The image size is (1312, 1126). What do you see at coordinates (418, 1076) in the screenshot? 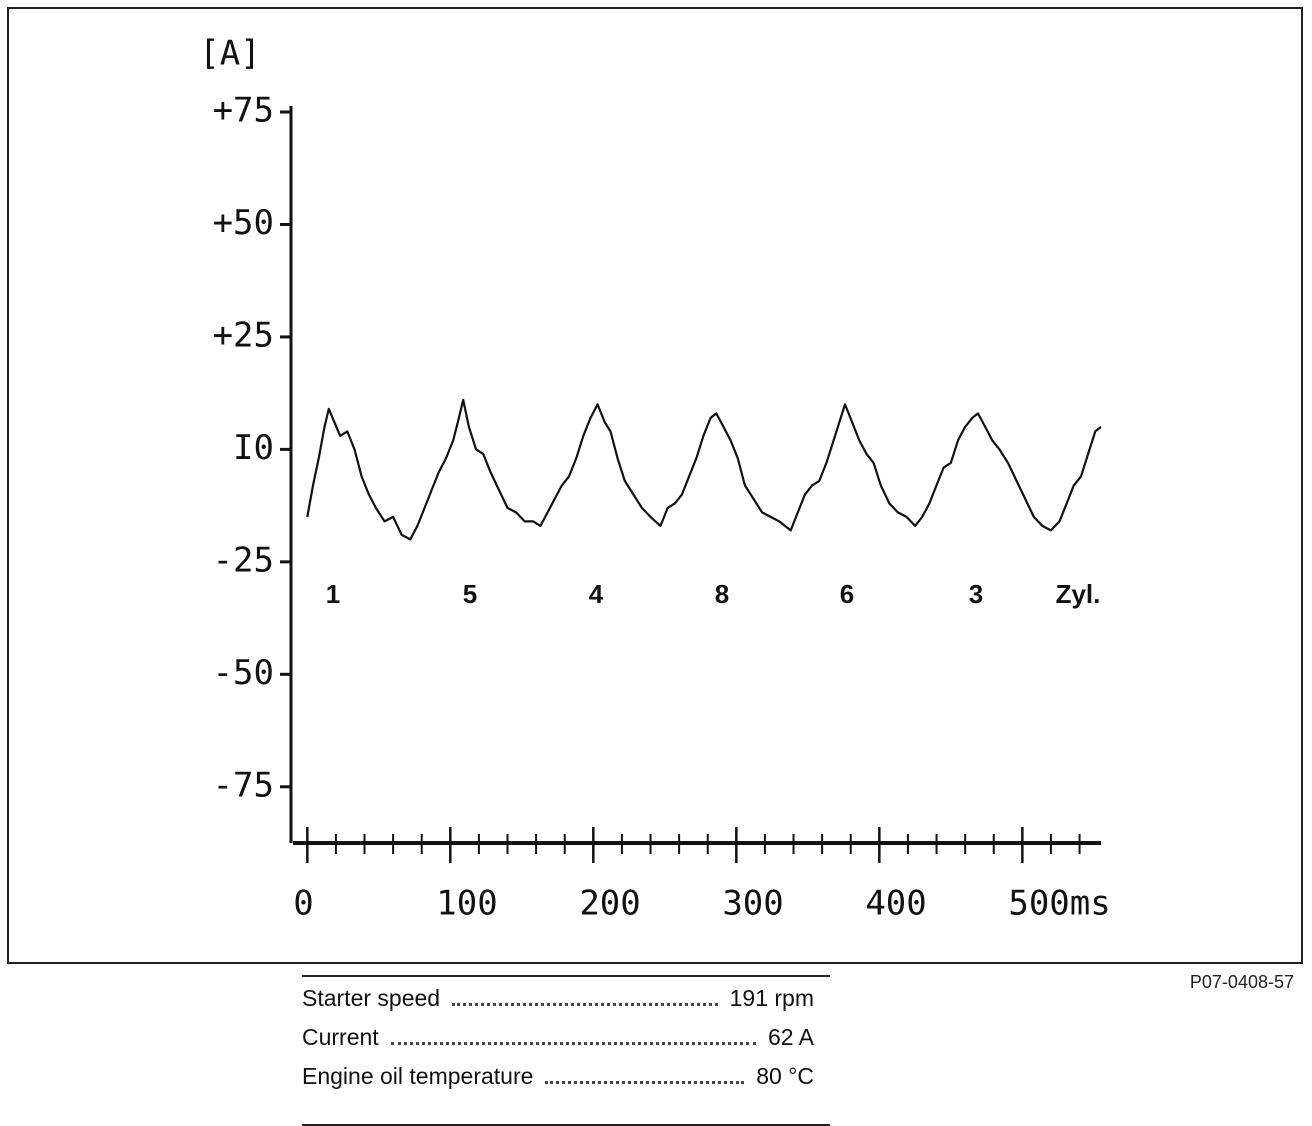
I see `info-label: Engine oil temperature` at bounding box center [418, 1076].